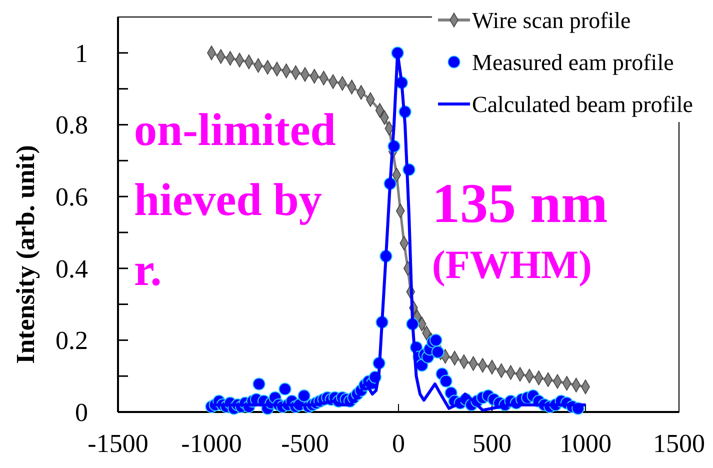 This screenshot has height=468, width=713. What do you see at coordinates (72, 197) in the screenshot?
I see `y-tick-label: 0.6` at bounding box center [72, 197].